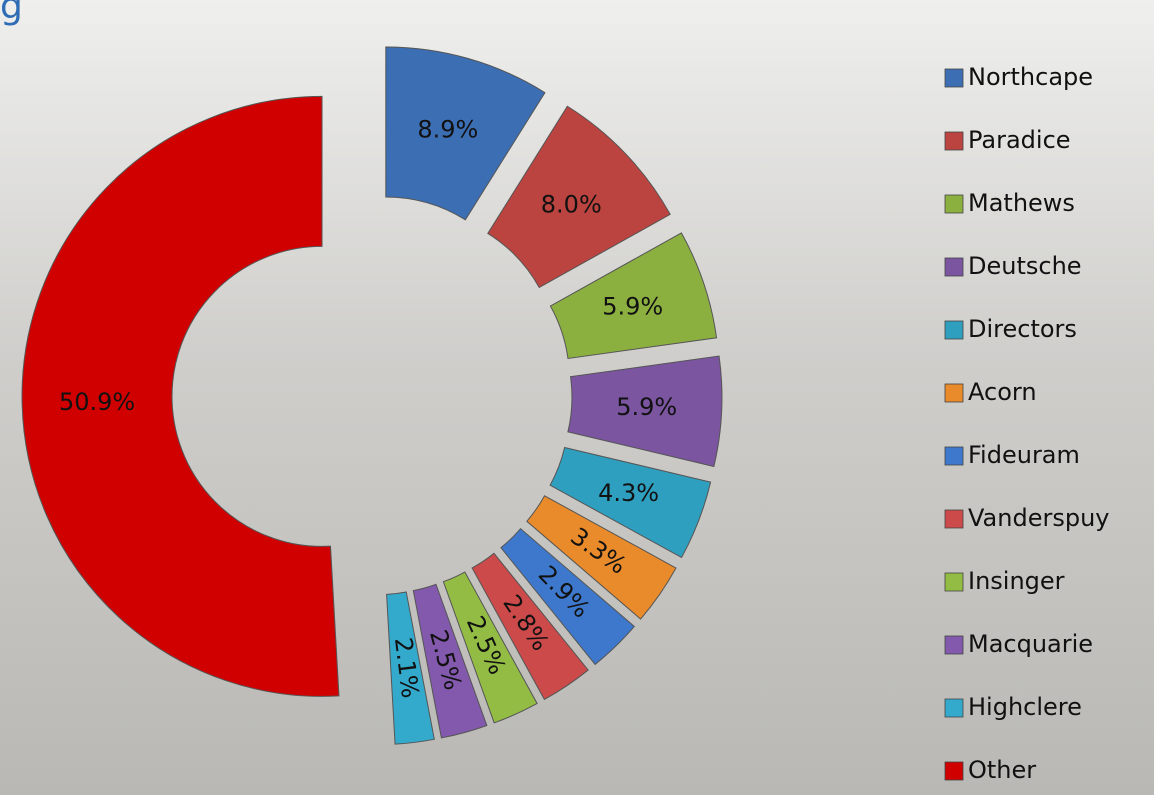  What do you see at coordinates (628, 493) in the screenshot?
I see `data-label: 4.3%` at bounding box center [628, 493].